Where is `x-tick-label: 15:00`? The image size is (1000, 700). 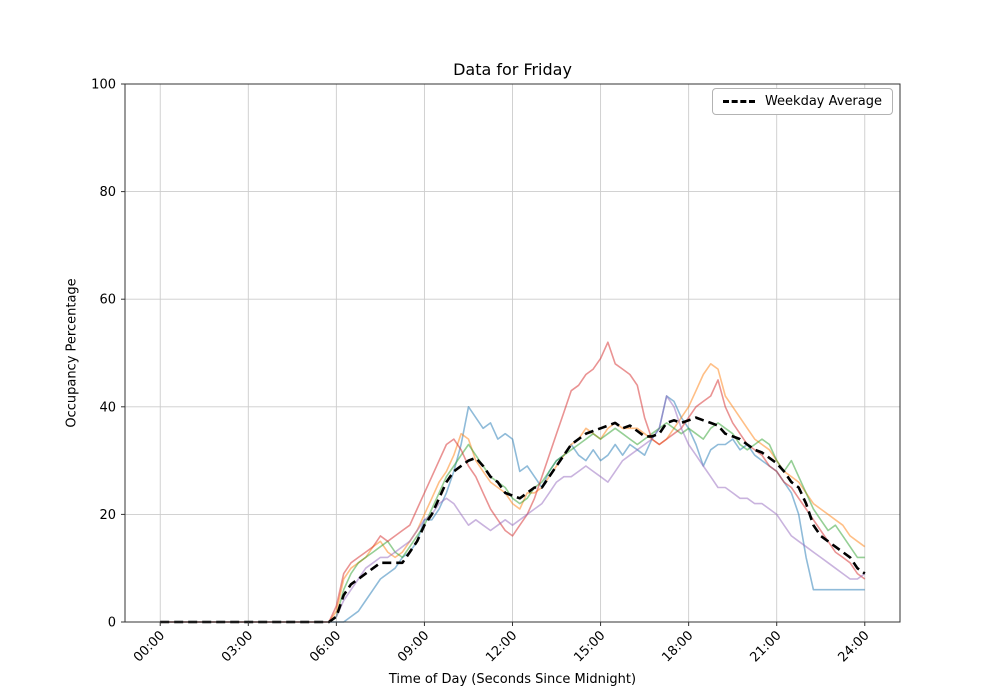 x-tick-label: 15:00 is located at coordinates (589, 646).